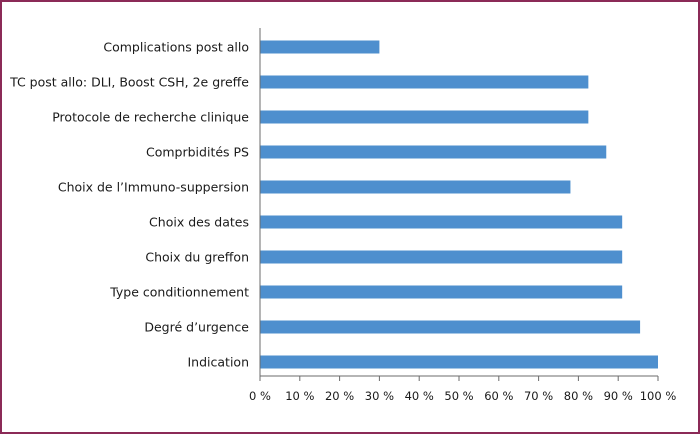 The height and width of the screenshot is (436, 700). Describe the element at coordinates (179, 292) in the screenshot. I see `category-label-8: Type conditionnement` at that location.